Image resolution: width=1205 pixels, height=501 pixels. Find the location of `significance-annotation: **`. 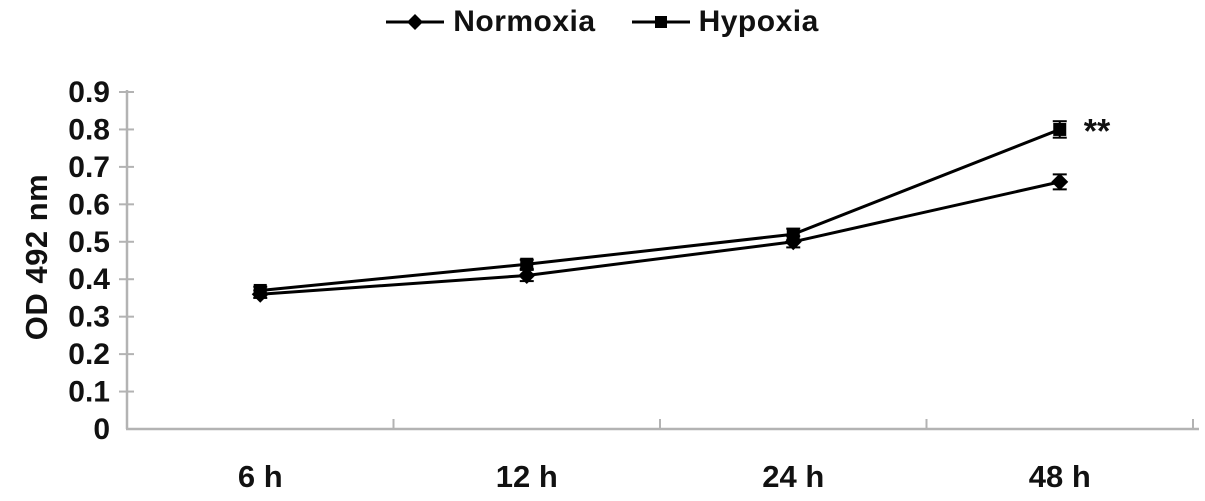

significance-annotation: ** is located at coordinates (1097, 131).